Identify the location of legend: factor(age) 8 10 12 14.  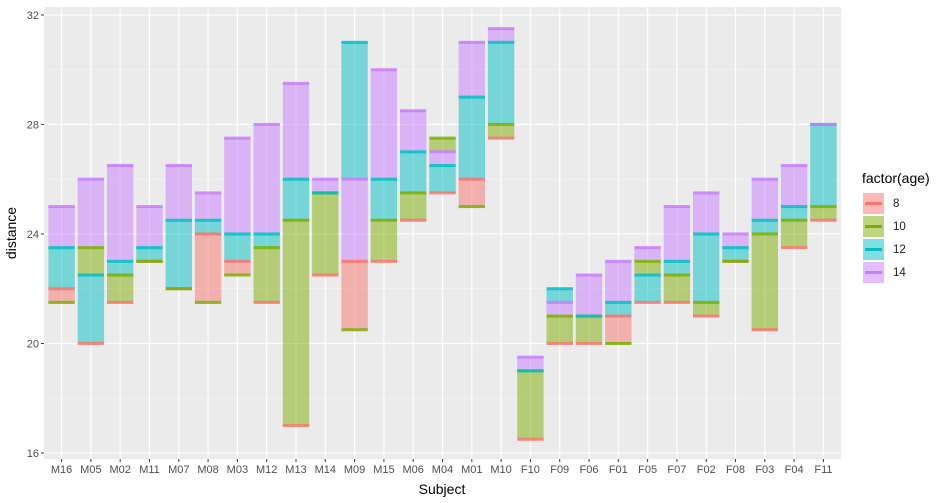
(896, 227).